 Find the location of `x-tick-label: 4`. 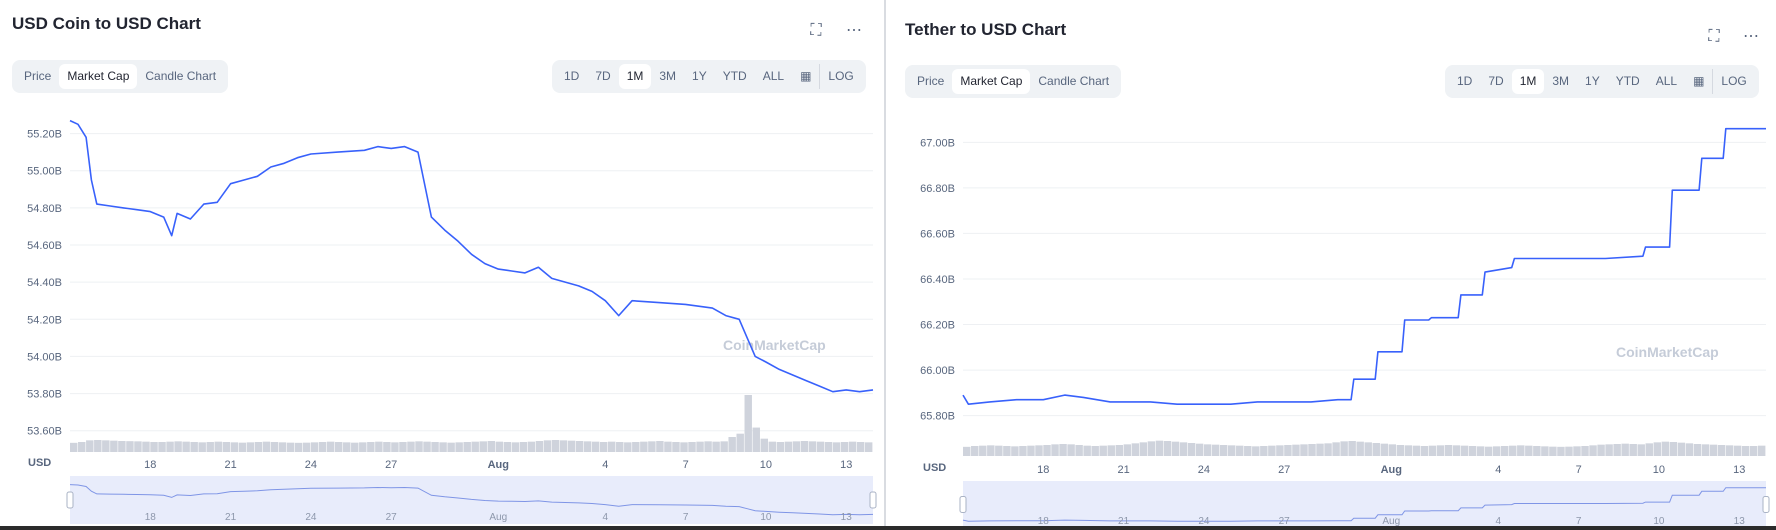

x-tick-label: 4 is located at coordinates (605, 465).